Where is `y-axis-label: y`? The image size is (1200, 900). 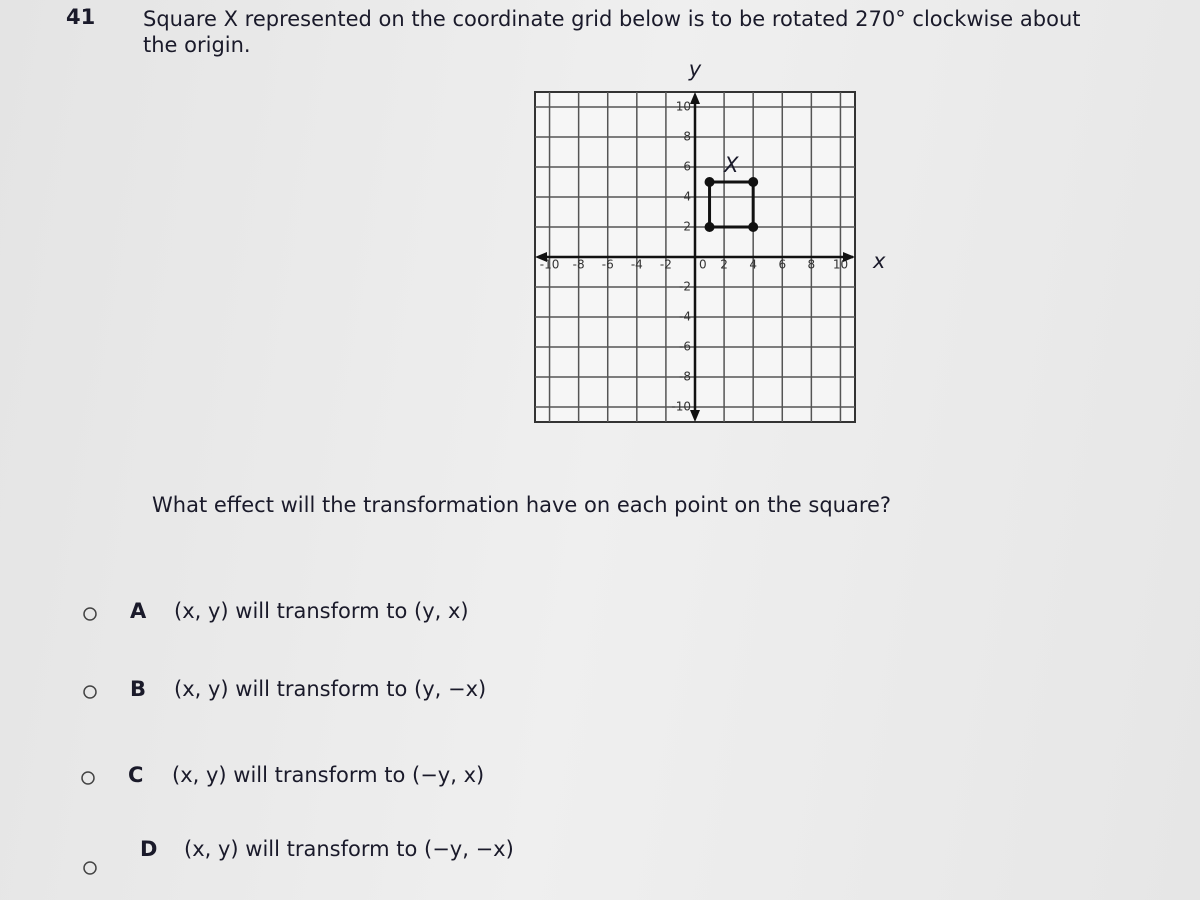 y-axis-label: y is located at coordinates (695, 69).